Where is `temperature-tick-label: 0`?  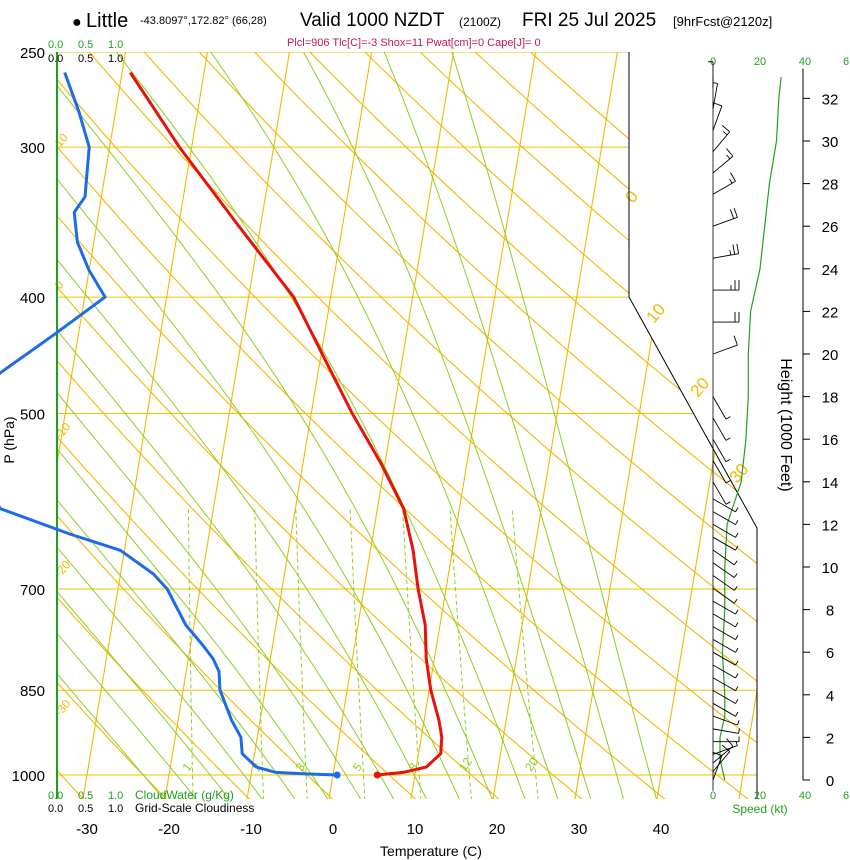
temperature-tick-label: 0 is located at coordinates (333, 829).